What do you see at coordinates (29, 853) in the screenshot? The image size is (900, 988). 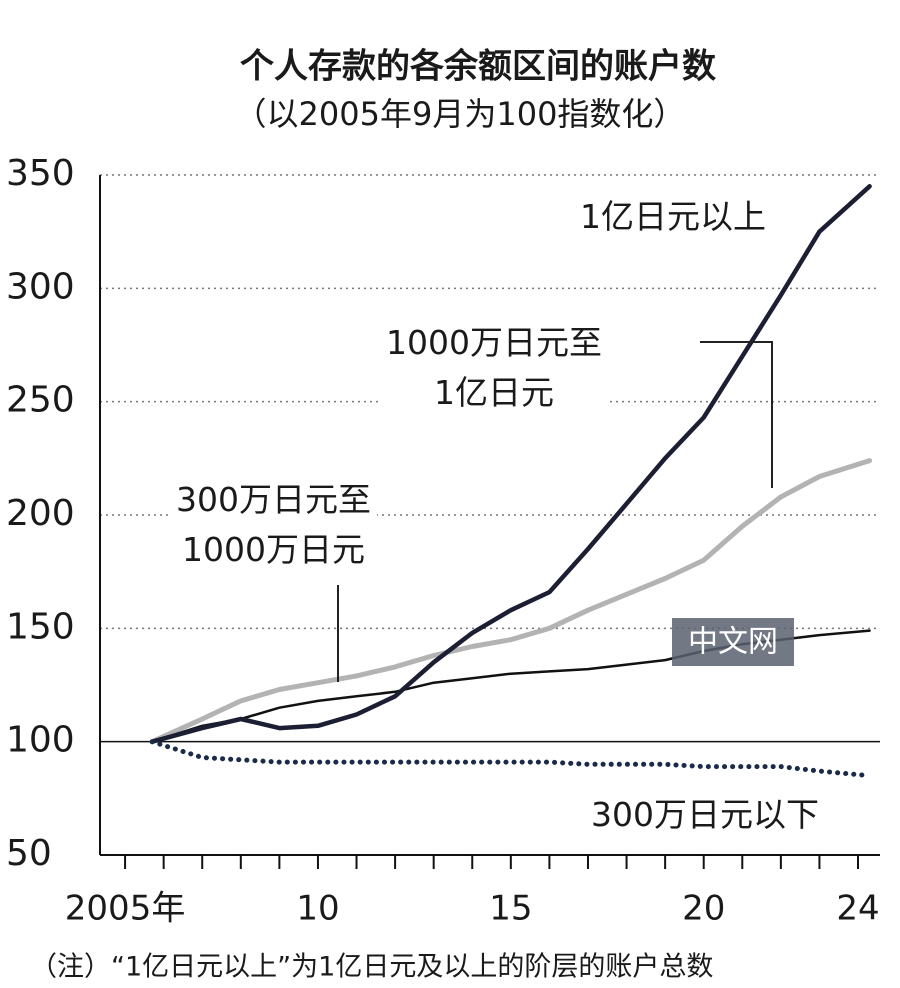 I see `y-tick-label: 50` at bounding box center [29, 853].